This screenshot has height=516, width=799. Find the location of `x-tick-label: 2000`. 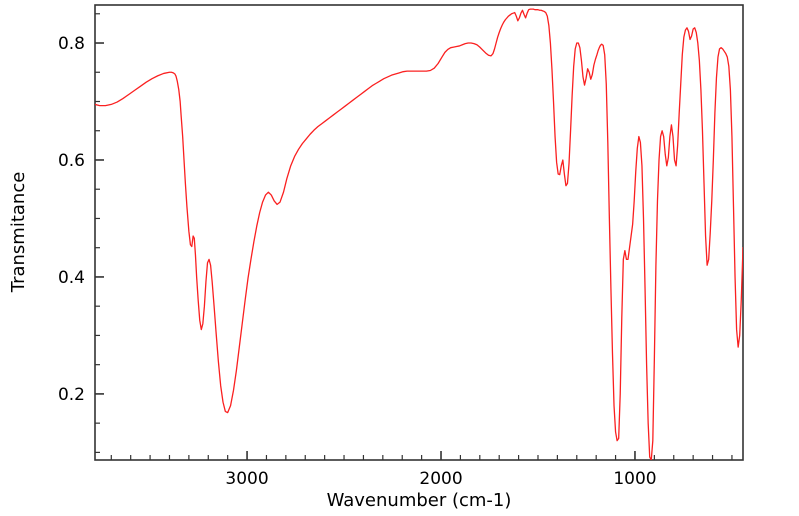

x-tick-label: 2000 is located at coordinates (440, 479).